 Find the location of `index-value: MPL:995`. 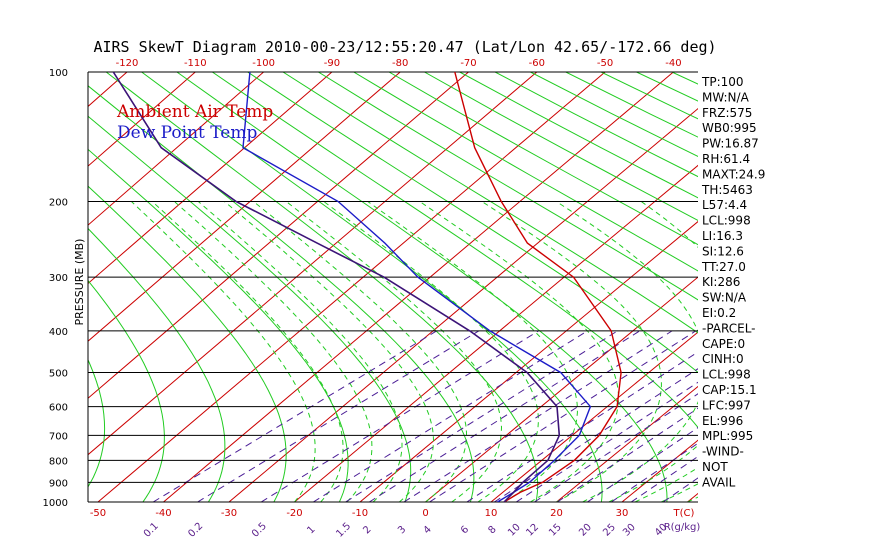

index-value: MPL:995 is located at coordinates (727, 436).